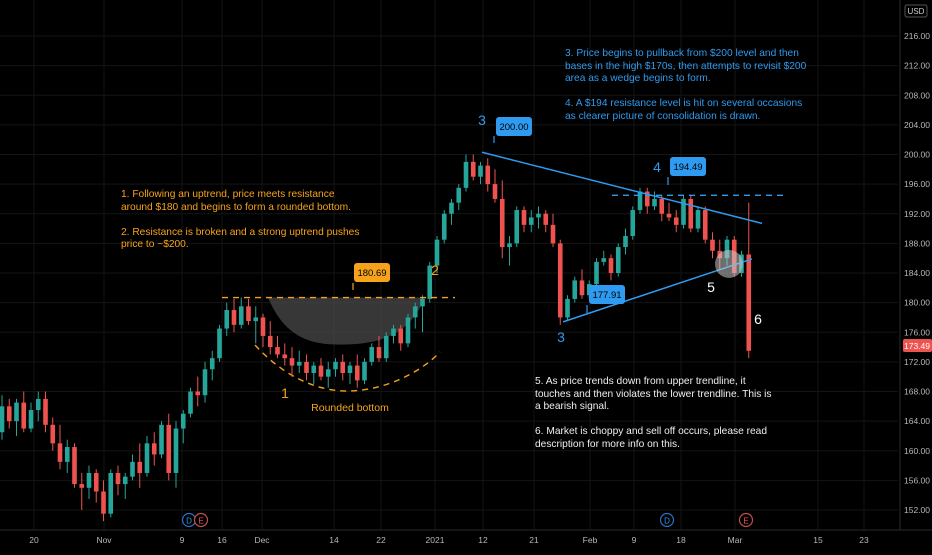 This screenshot has width=932, height=555. I want to click on price-box-177: 177.91, so click(605, 299).